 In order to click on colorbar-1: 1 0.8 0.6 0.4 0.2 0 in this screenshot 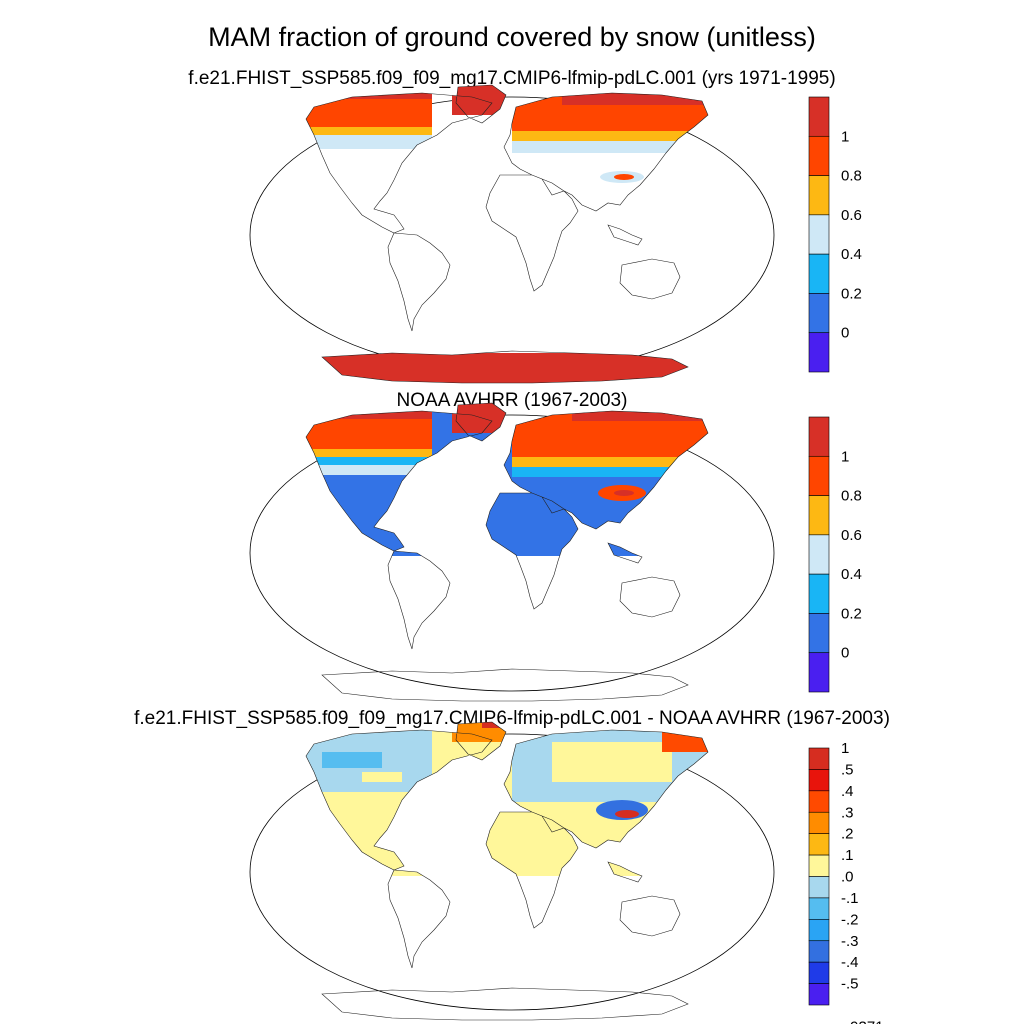, I will do `click(835, 234)`.